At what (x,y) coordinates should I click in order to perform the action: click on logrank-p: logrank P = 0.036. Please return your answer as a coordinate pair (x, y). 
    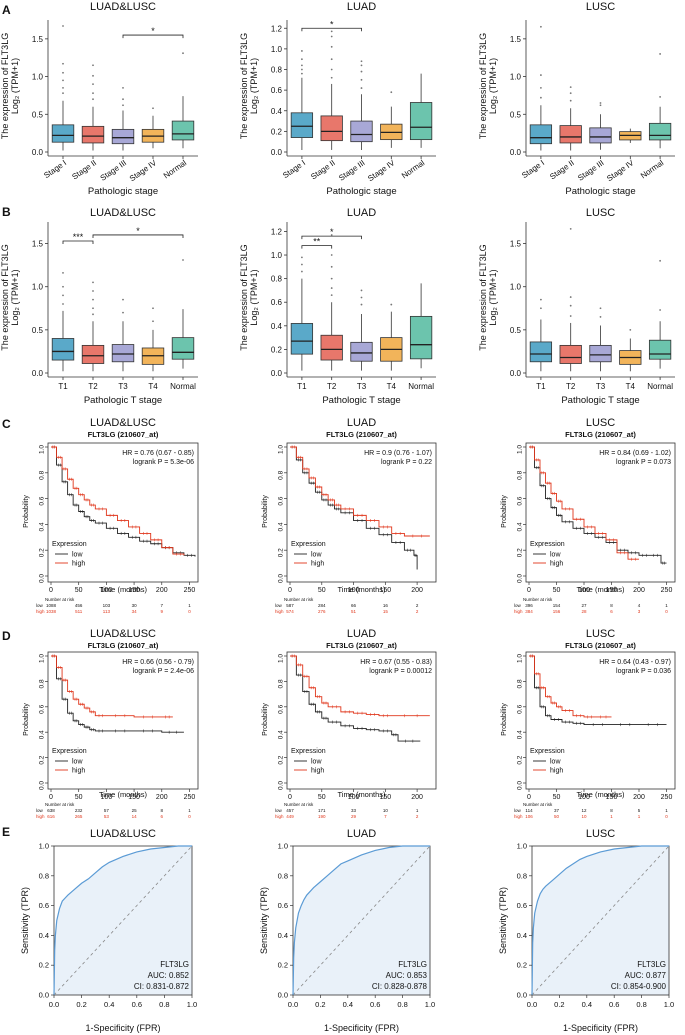
    Looking at the image, I should click on (643, 671).